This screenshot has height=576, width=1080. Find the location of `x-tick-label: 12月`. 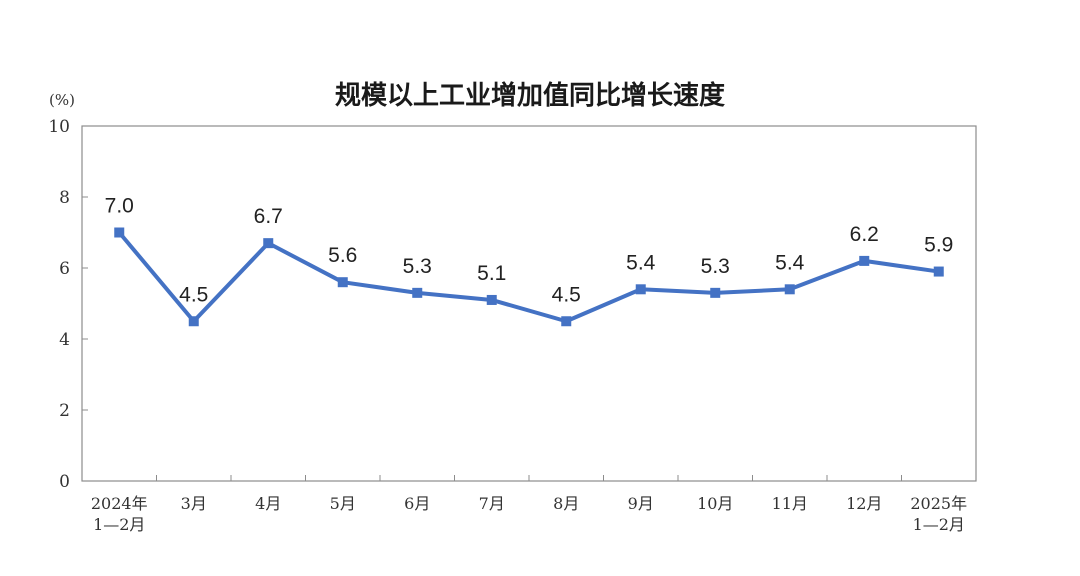

x-tick-label: 12月 is located at coordinates (864, 503).